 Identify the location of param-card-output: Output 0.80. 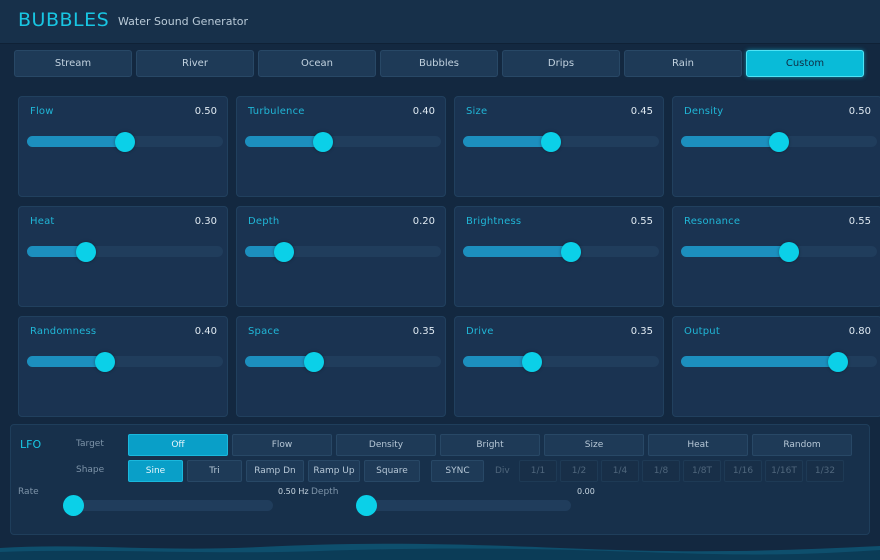
(776, 366).